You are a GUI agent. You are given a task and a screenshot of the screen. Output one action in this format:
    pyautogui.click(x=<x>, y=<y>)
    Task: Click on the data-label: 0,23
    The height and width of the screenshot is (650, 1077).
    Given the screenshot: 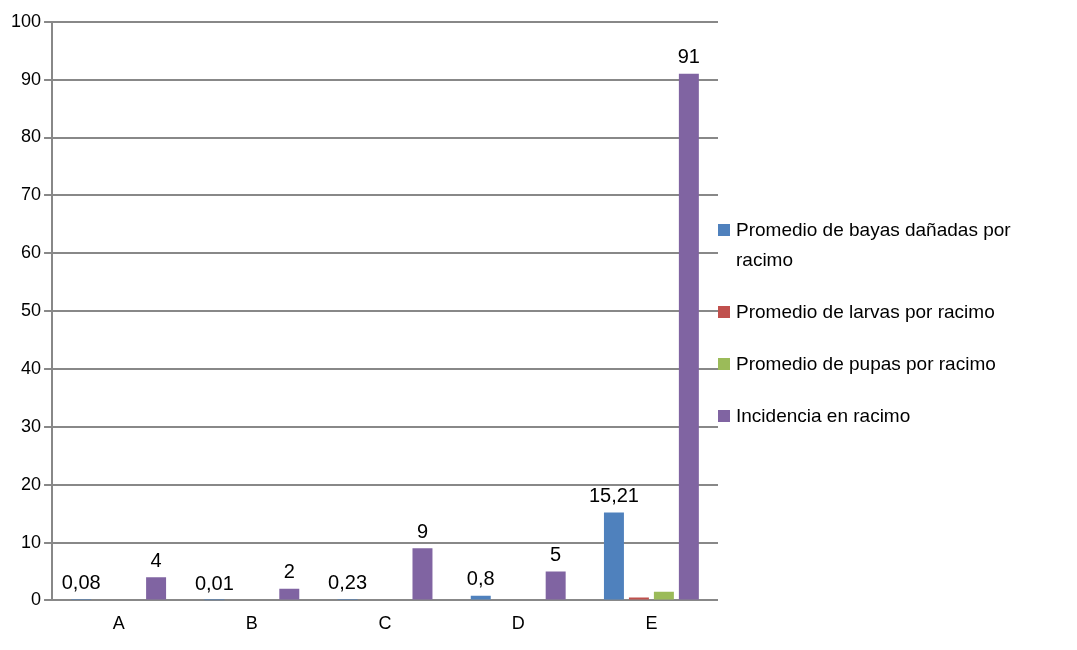 What is the action you would take?
    pyautogui.click(x=348, y=581)
    